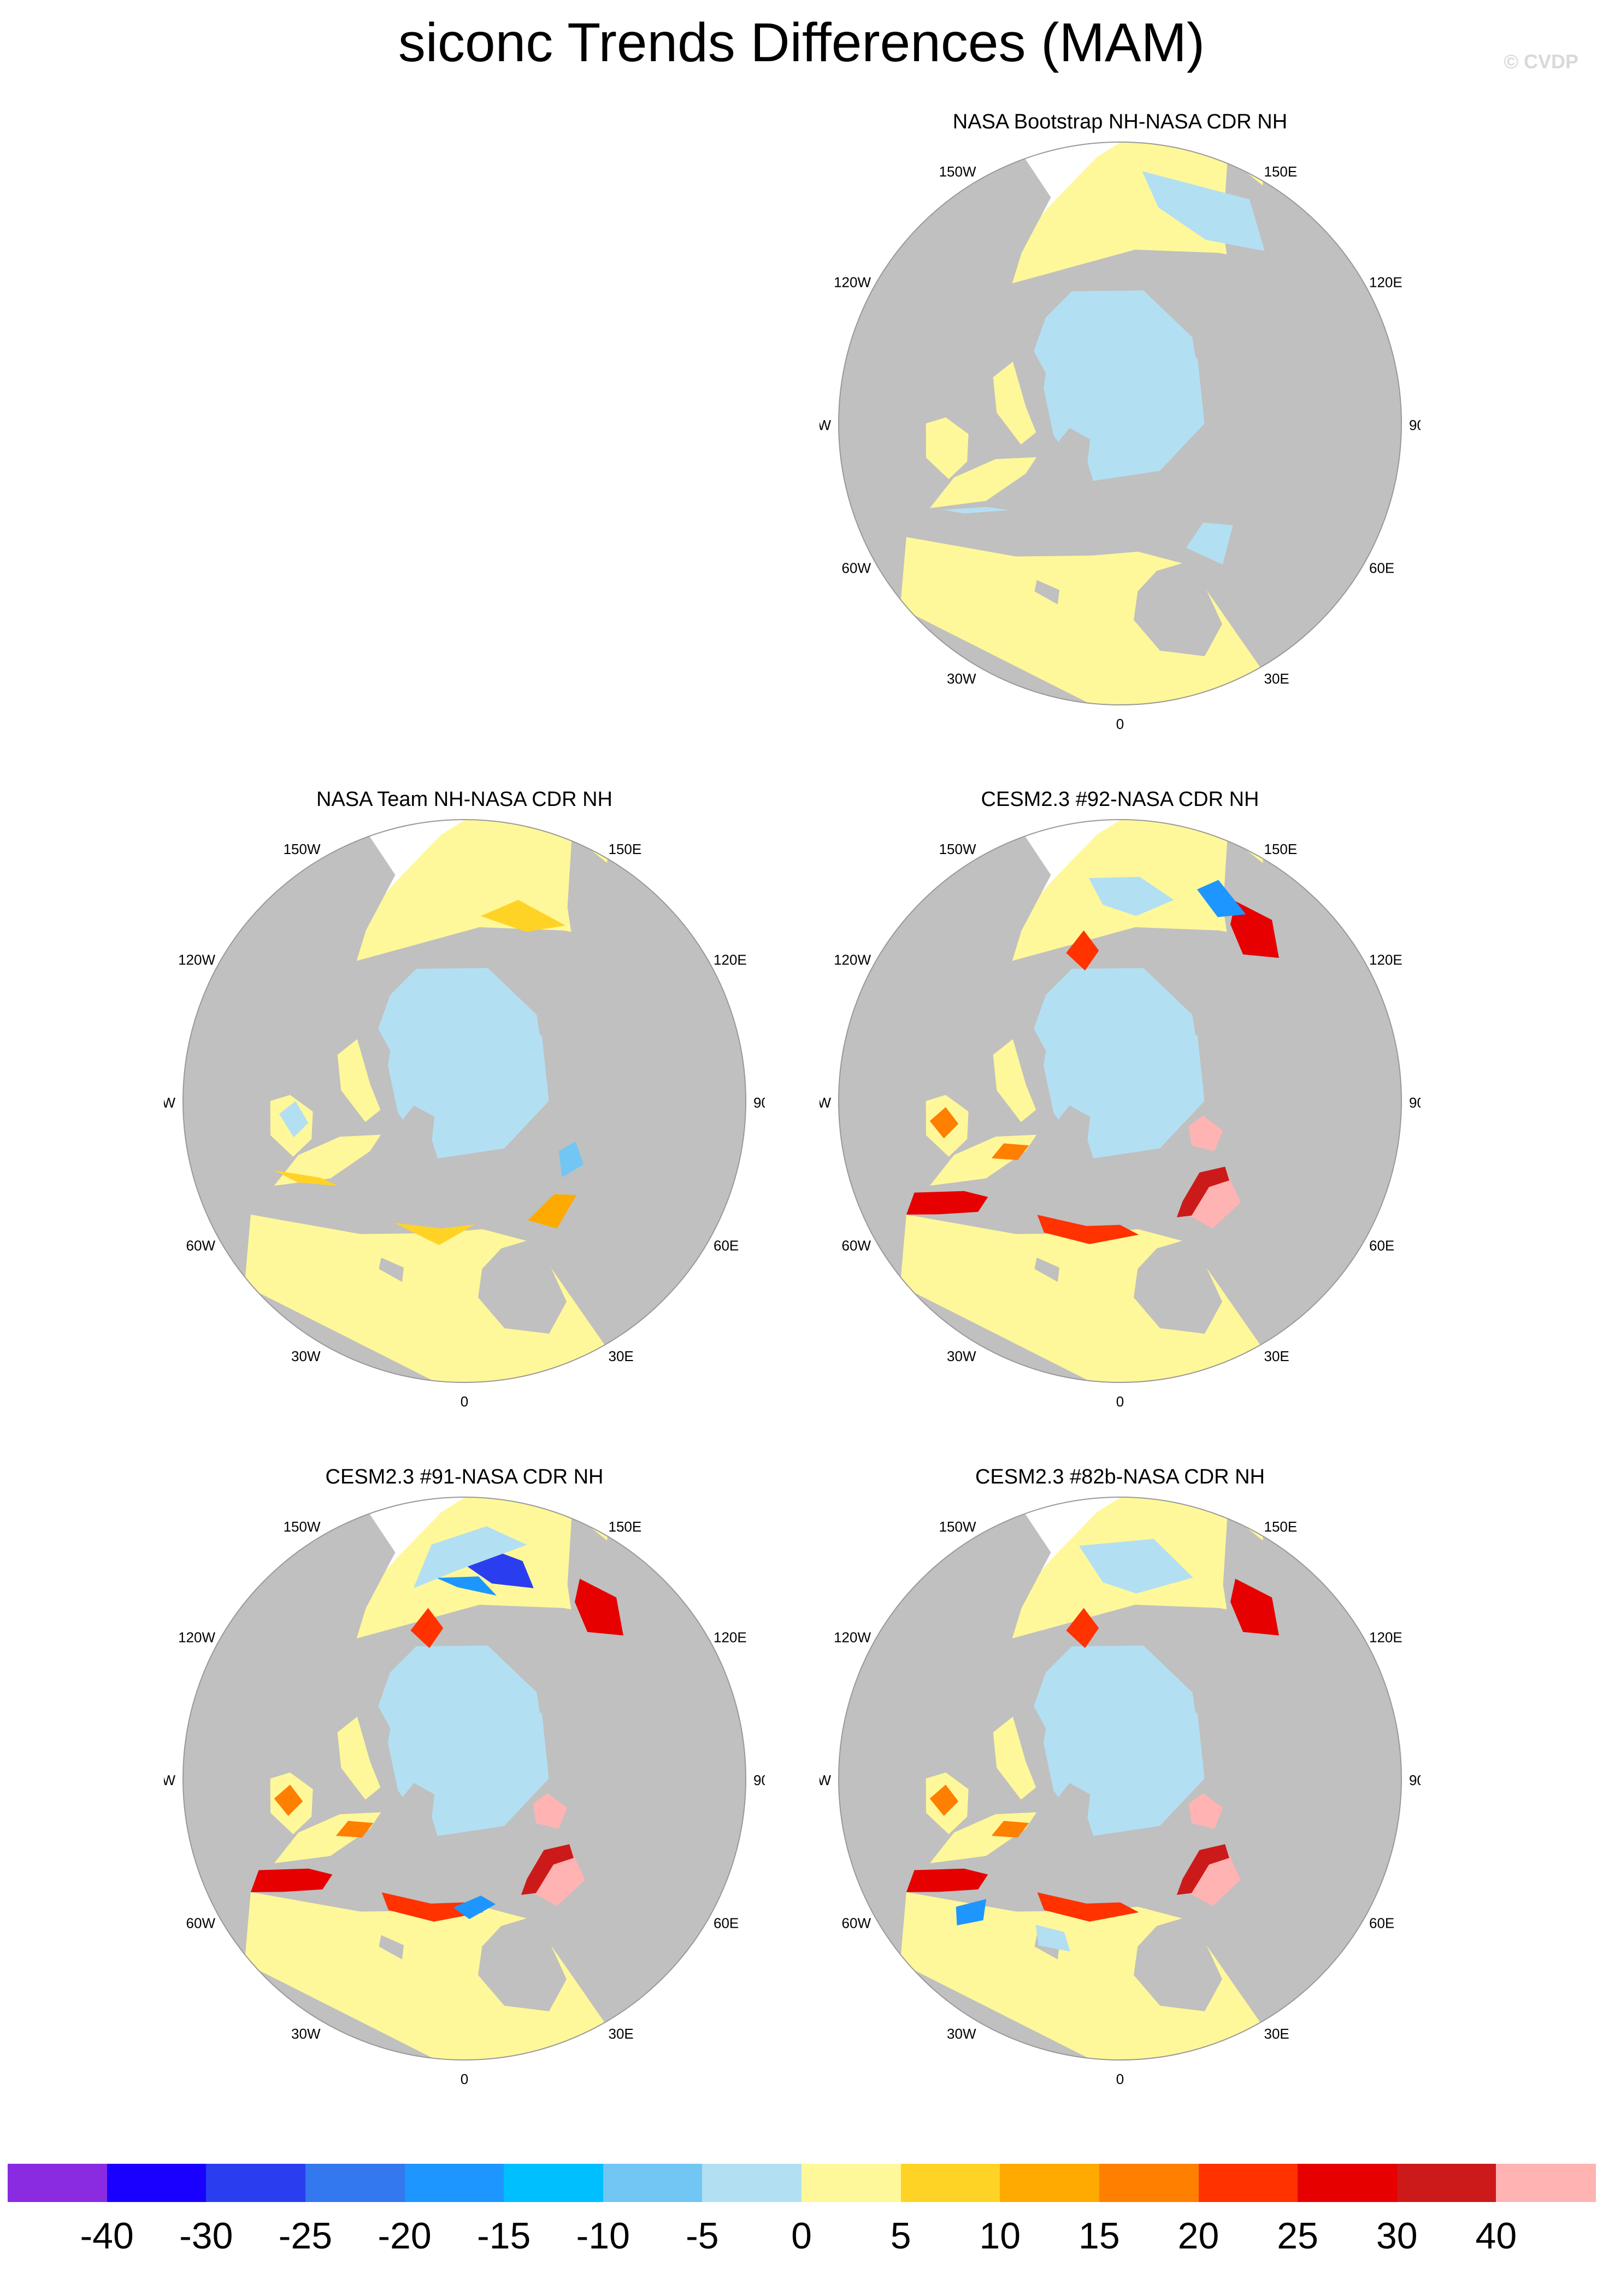  Describe the element at coordinates (434, 1234) in the screenshot. I see `anomaly-greenland-gold` at that location.